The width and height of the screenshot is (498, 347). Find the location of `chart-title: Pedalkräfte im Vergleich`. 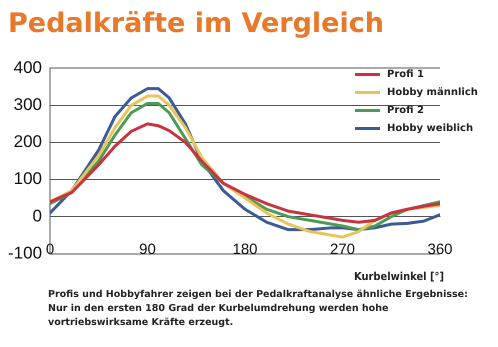

chart-title: Pedalkräfte im Vergleich is located at coordinates (196, 23).